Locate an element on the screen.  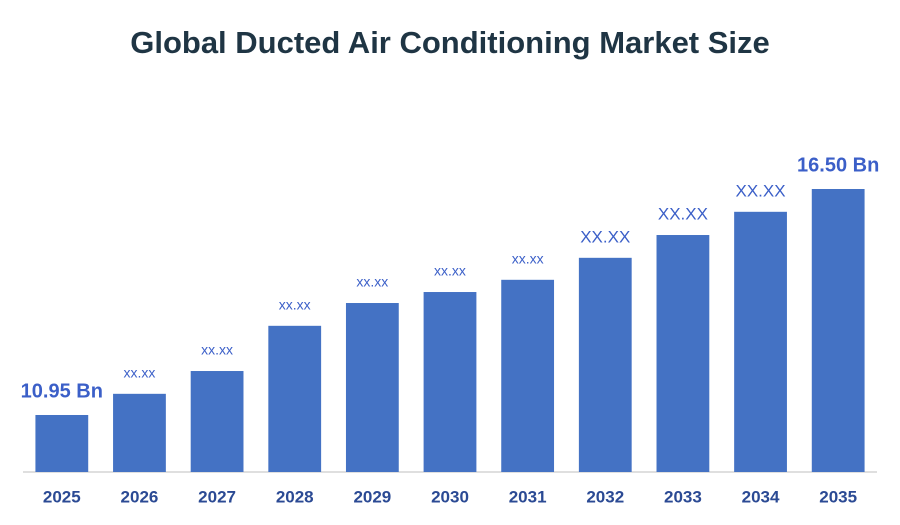
x-tick-label: 2032 is located at coordinates (605, 496).